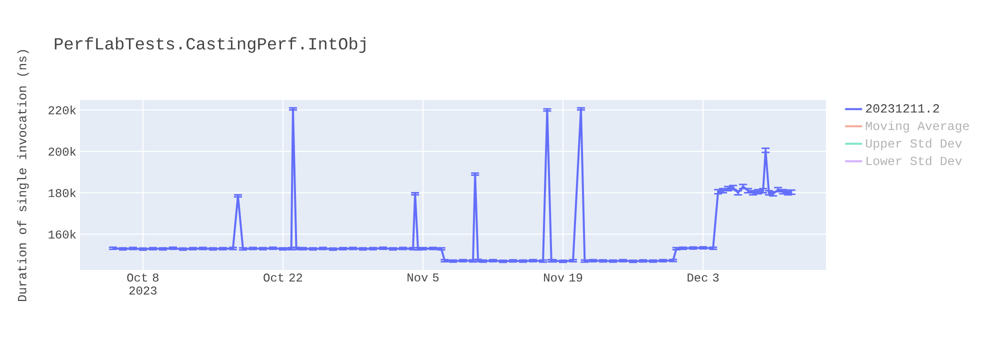 This screenshot has width=1000, height=350. I want to click on legend-label: Lower Std Dev, so click(914, 161).